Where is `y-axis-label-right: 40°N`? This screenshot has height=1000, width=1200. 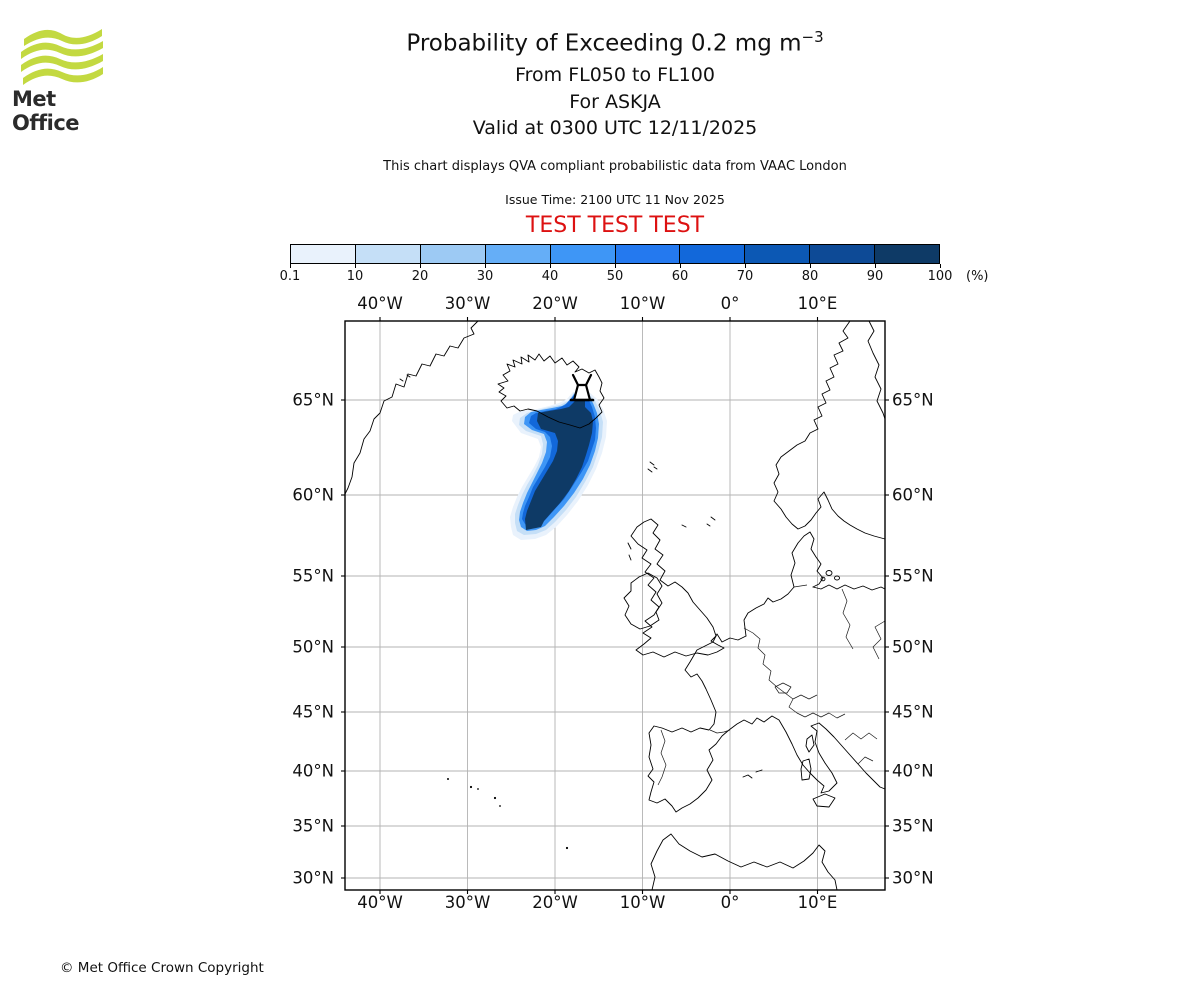
y-axis-label-right: 40°N is located at coordinates (913, 771).